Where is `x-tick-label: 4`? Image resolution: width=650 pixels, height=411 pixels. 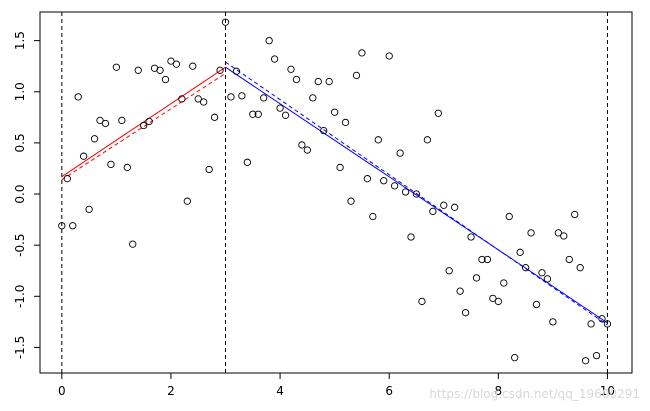
x-tick-label: 4 is located at coordinates (280, 391).